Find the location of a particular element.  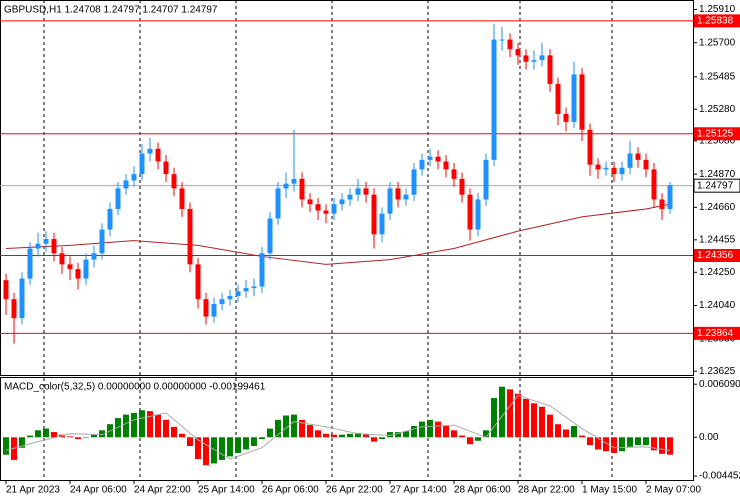

level-label: 1.25838 is located at coordinates (715, 21).